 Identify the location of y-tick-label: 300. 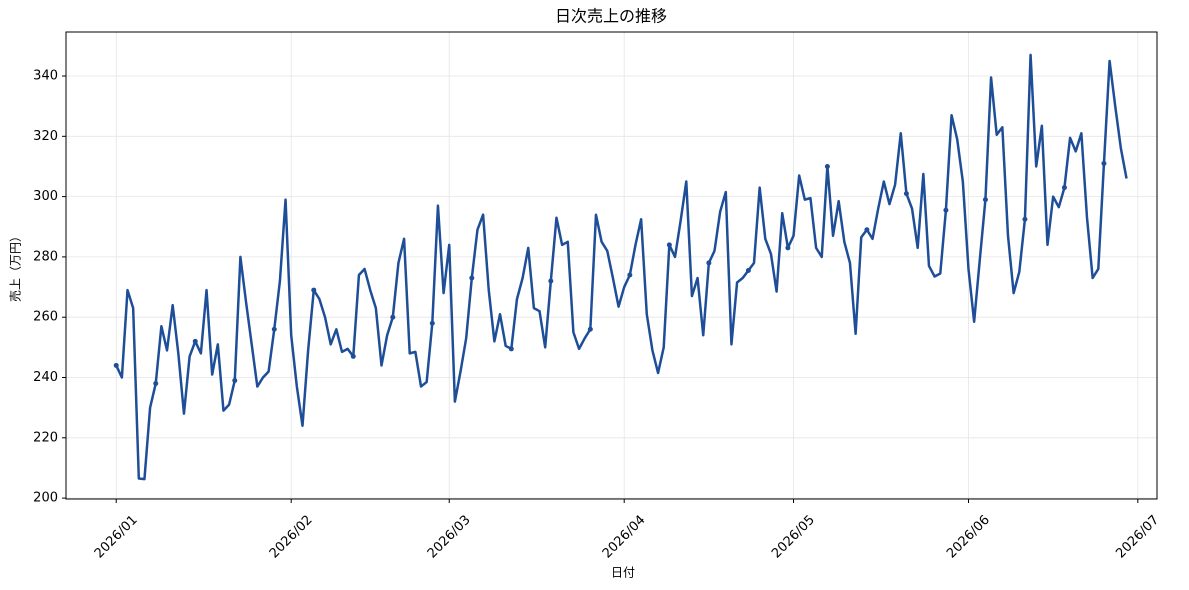
(45, 196).